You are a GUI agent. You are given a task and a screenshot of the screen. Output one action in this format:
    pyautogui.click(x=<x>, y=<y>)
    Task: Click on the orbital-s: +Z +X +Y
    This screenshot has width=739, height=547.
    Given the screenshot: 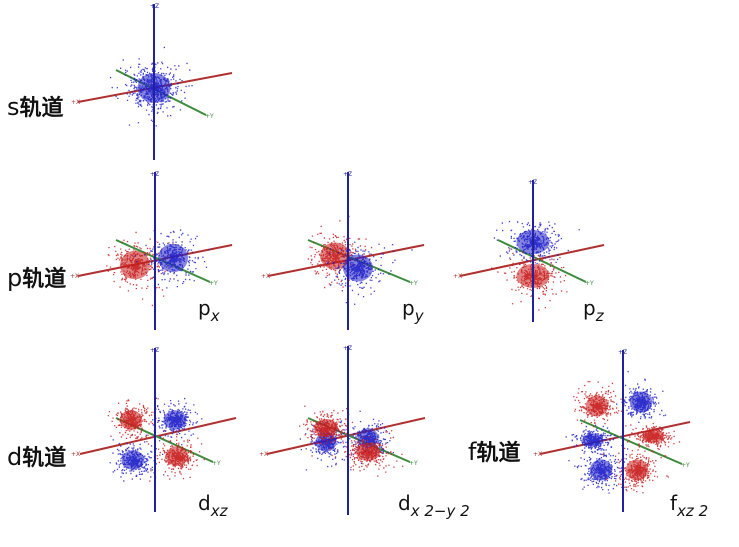 What is the action you would take?
    pyautogui.click(x=152, y=81)
    